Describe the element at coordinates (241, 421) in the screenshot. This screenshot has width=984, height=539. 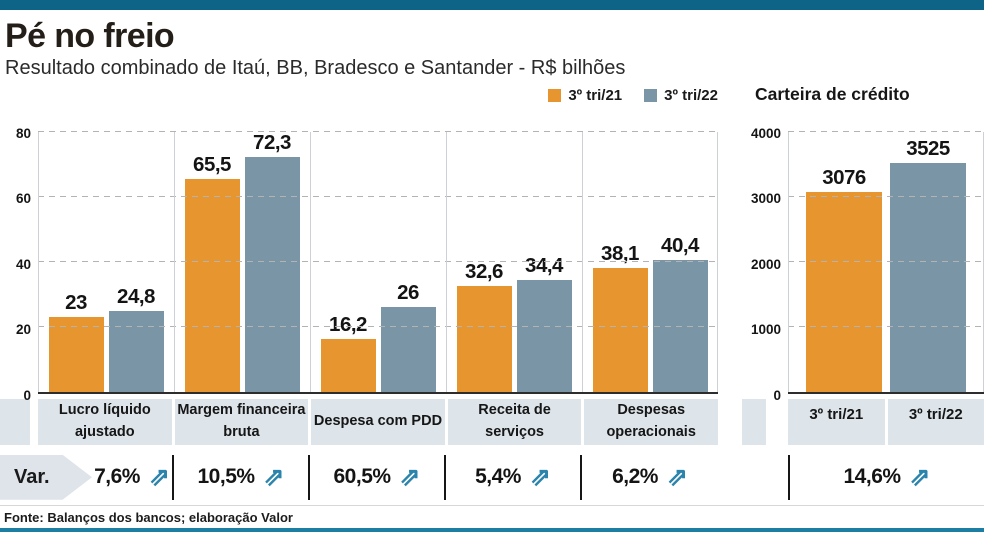
I see `category-label: Margem financeira bruta` at that location.